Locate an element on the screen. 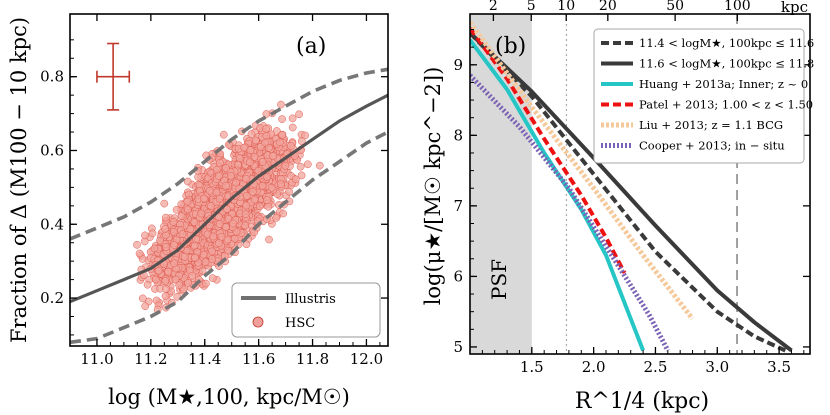  x-tick-label: 11.8 is located at coordinates (312, 359).